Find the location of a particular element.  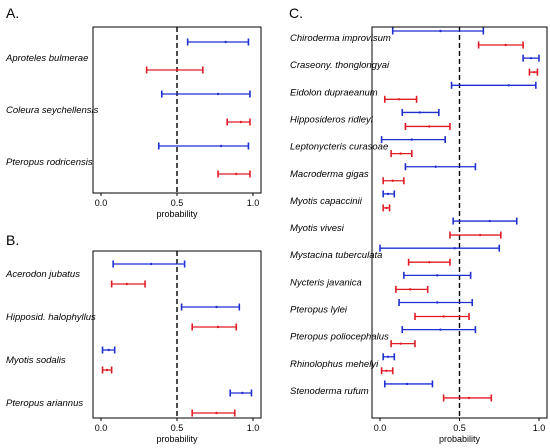

species-label: Eidolon dupraeanum is located at coordinates (334, 92).